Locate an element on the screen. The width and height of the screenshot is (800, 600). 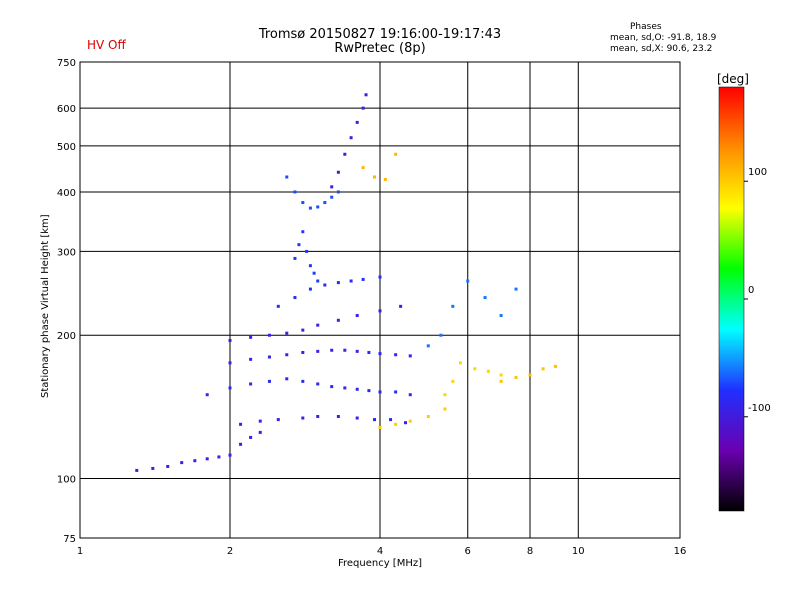
y-tick-label: 600 is located at coordinates (66, 109).